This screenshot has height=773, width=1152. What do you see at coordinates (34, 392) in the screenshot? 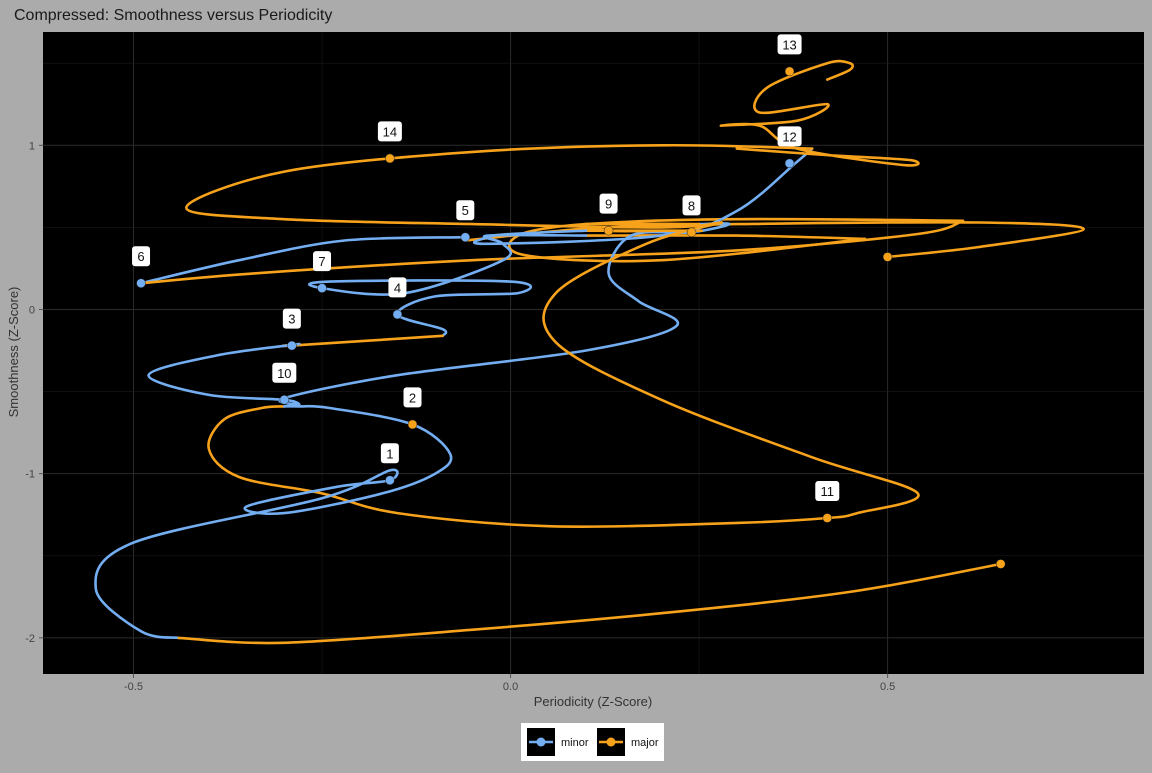
I see `y-axis-ticks: -2 -1 0 1` at bounding box center [34, 392].